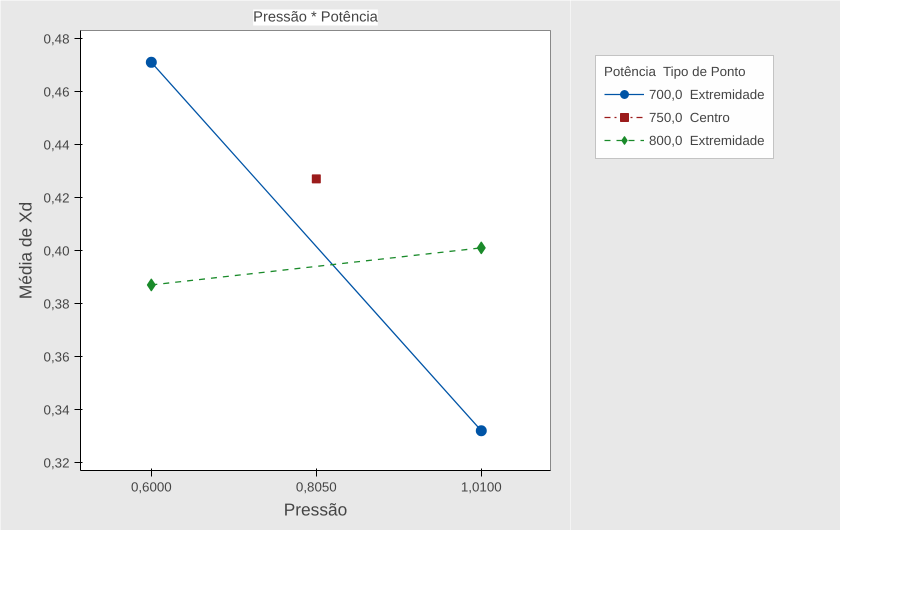  Describe the element at coordinates (57, 198) in the screenshot. I see `y-tick-label: 0,42` at that location.